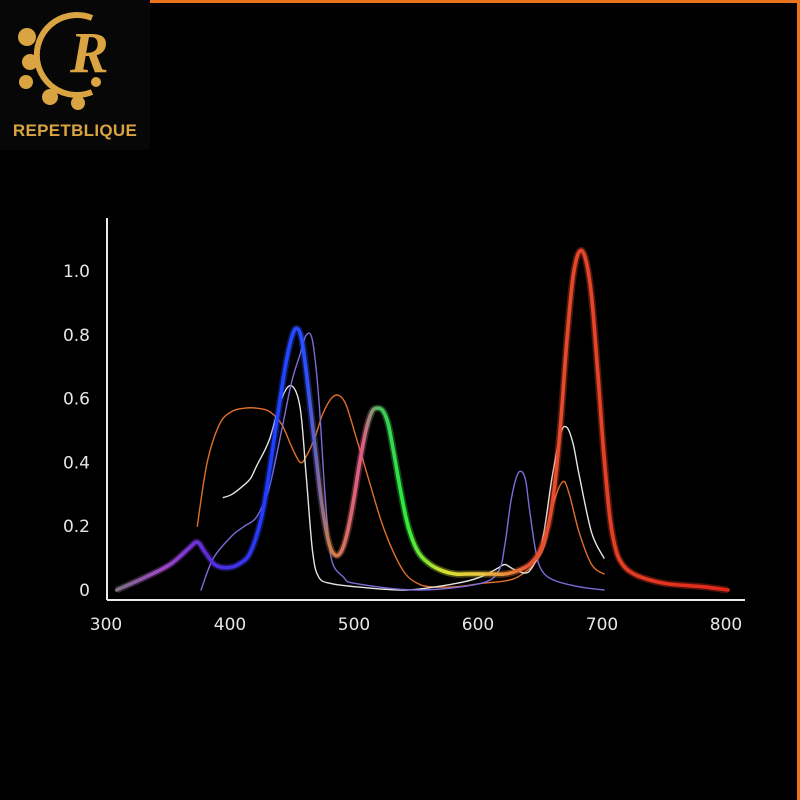  I want to click on y-tick-label: 0.2, so click(76, 527).